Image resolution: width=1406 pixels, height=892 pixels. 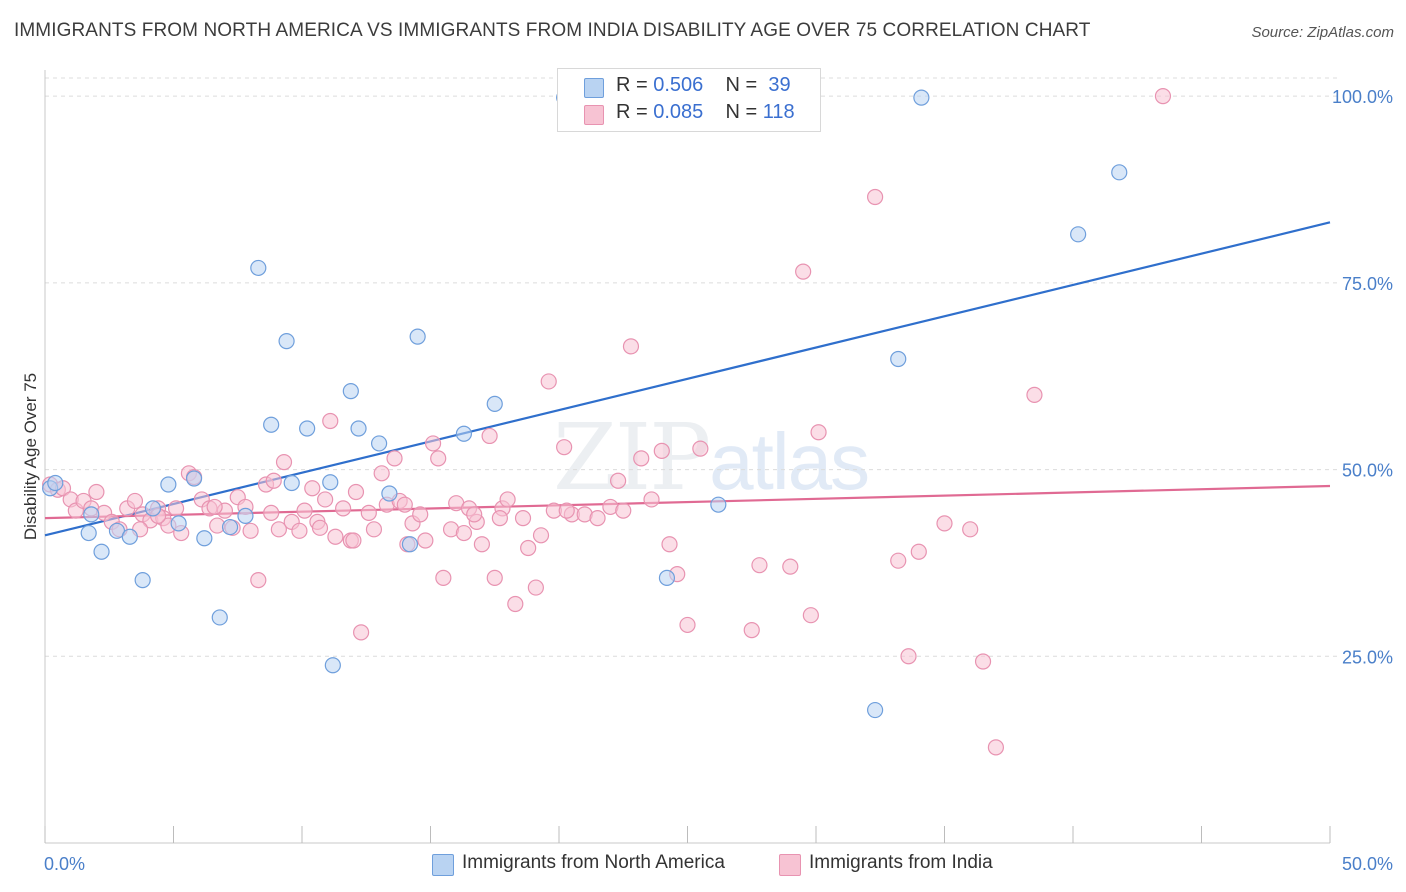 What do you see at coordinates (678, 112) in the screenshot?
I see `legend-r-value: 0.085` at bounding box center [678, 112].